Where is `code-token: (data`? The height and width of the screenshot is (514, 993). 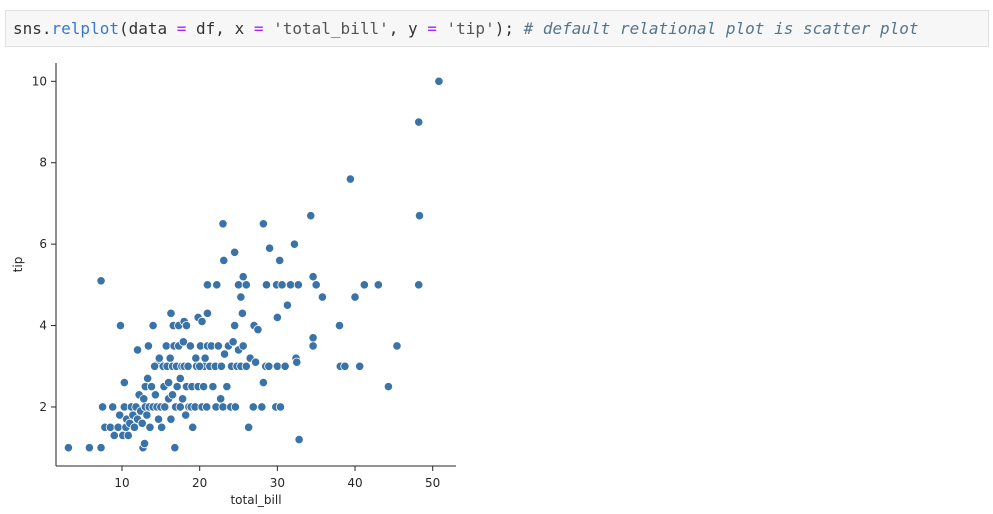
code-token: (data is located at coordinates (147, 28).